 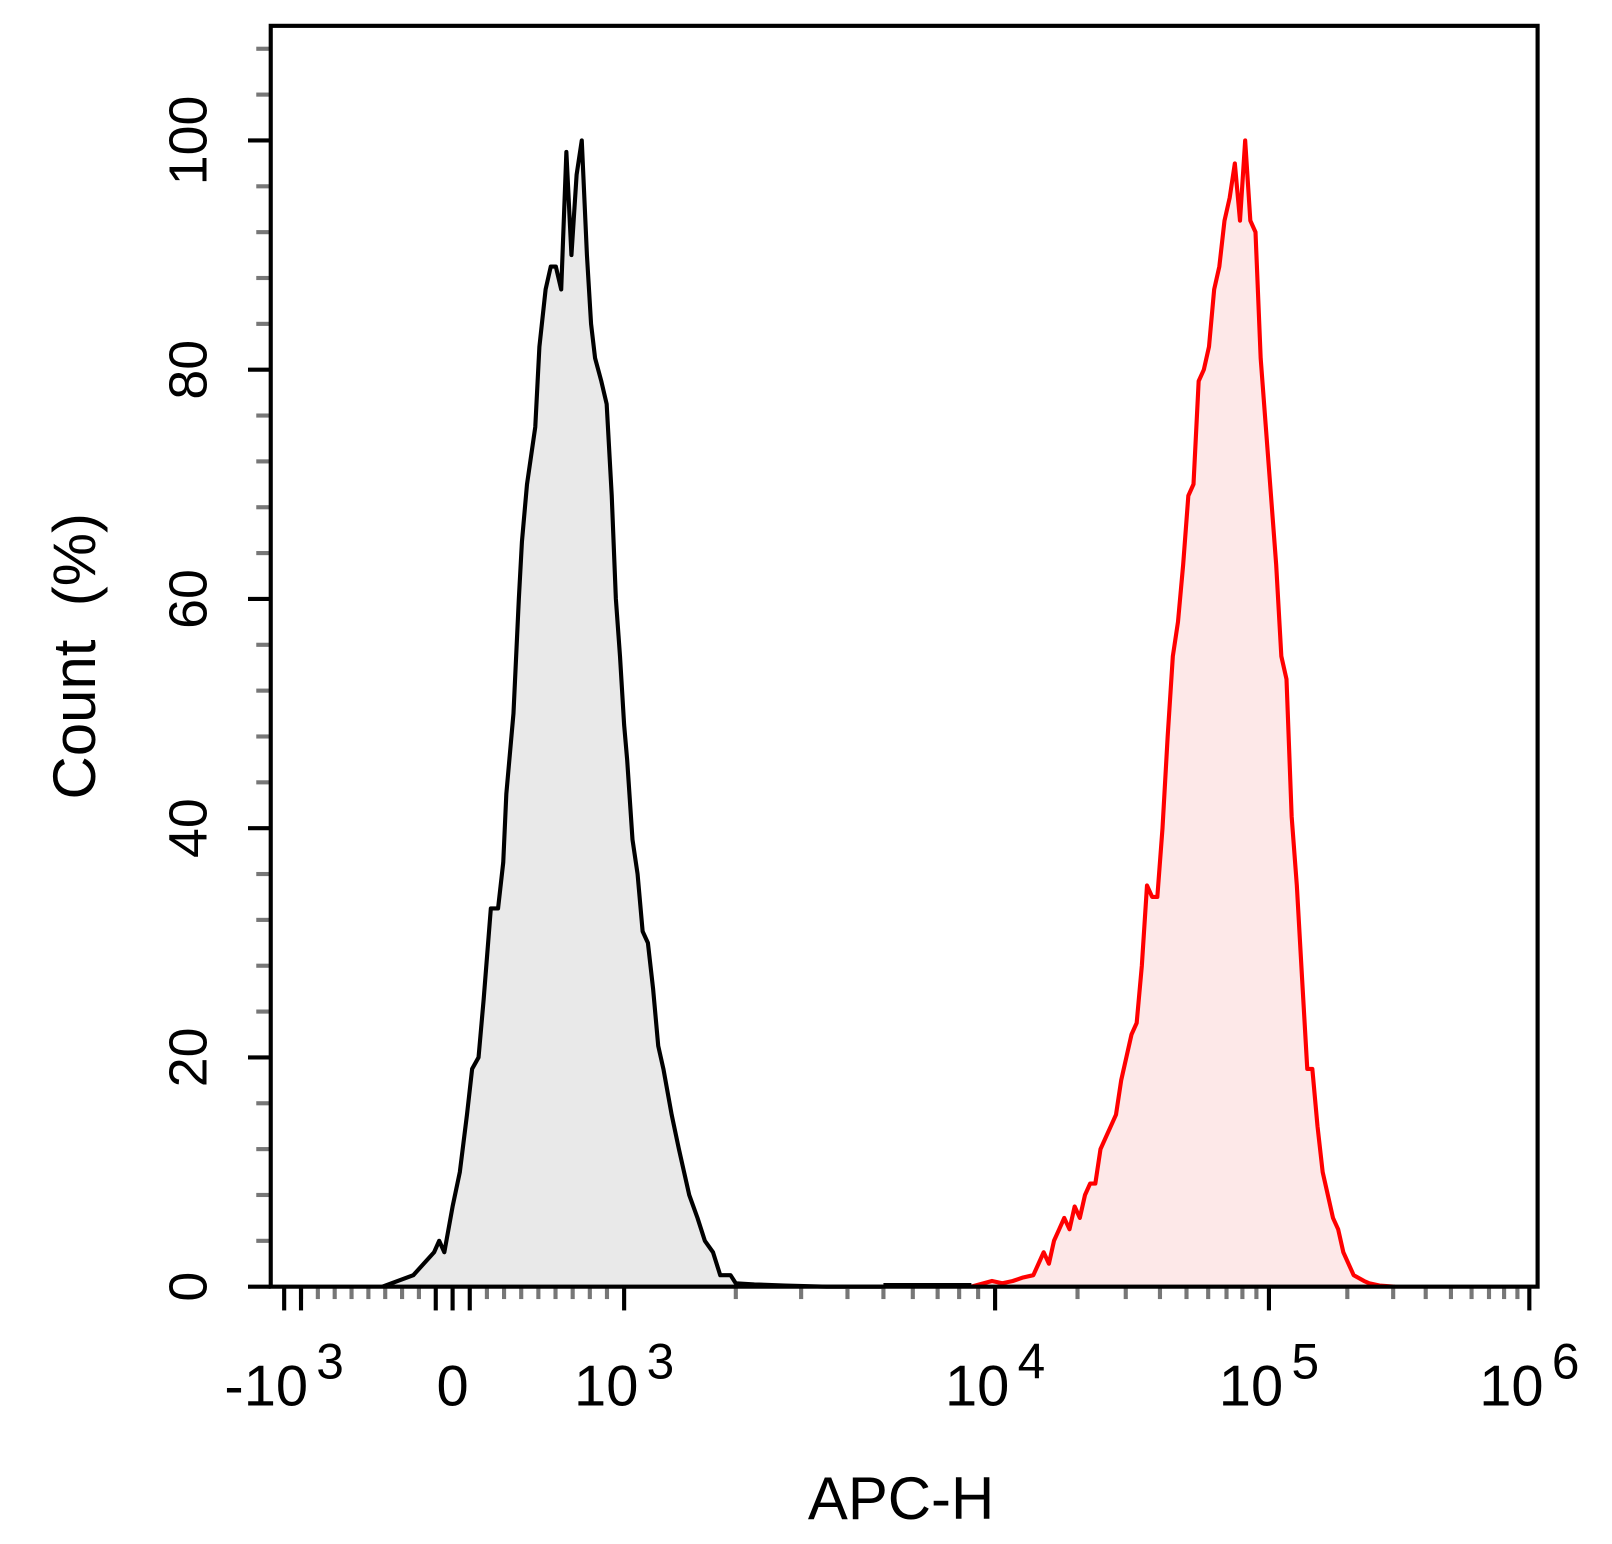 I want to click on x-axis-ticks: -10 3 0 10 3 10 4 10 5 10 6, so click(x=901, y=1352).